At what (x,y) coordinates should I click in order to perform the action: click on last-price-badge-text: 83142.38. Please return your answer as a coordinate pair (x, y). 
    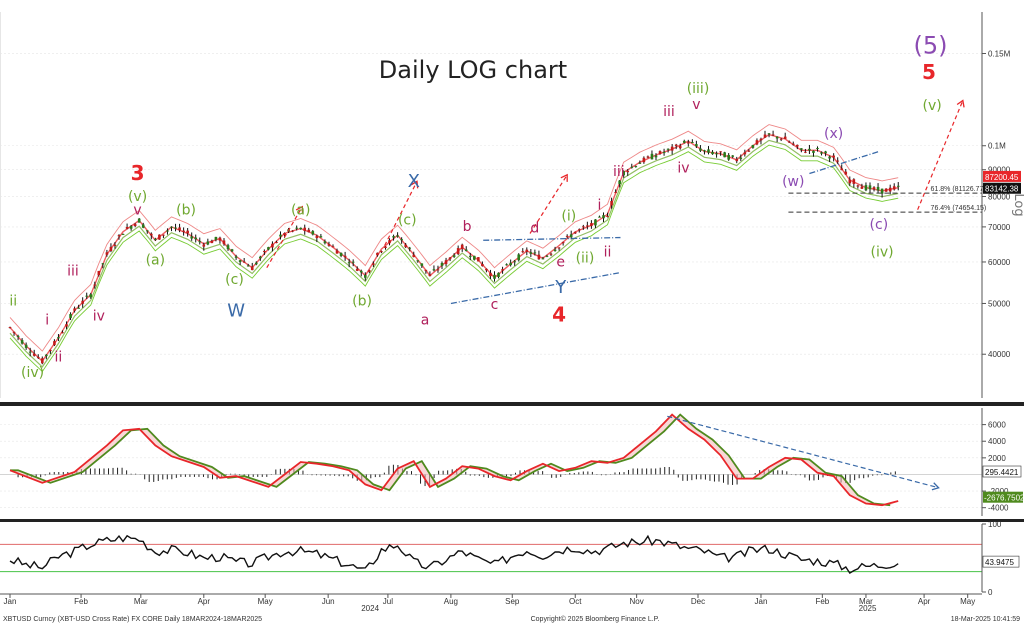
    Looking at the image, I should click on (1002, 189).